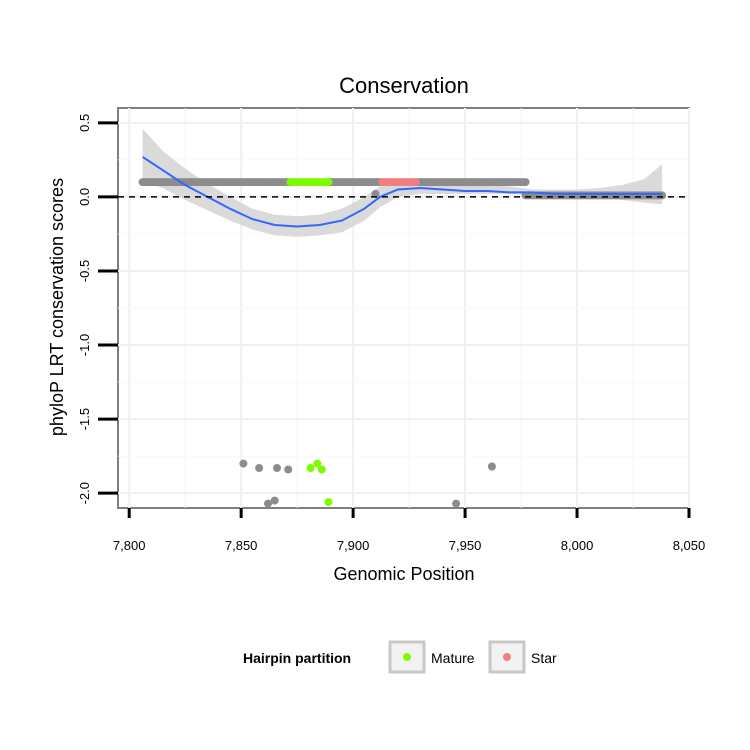 Image resolution: width=750 pixels, height=750 pixels. What do you see at coordinates (57, 307) in the screenshot?
I see `y-axis-title: phyloP LRT conservation scores` at bounding box center [57, 307].